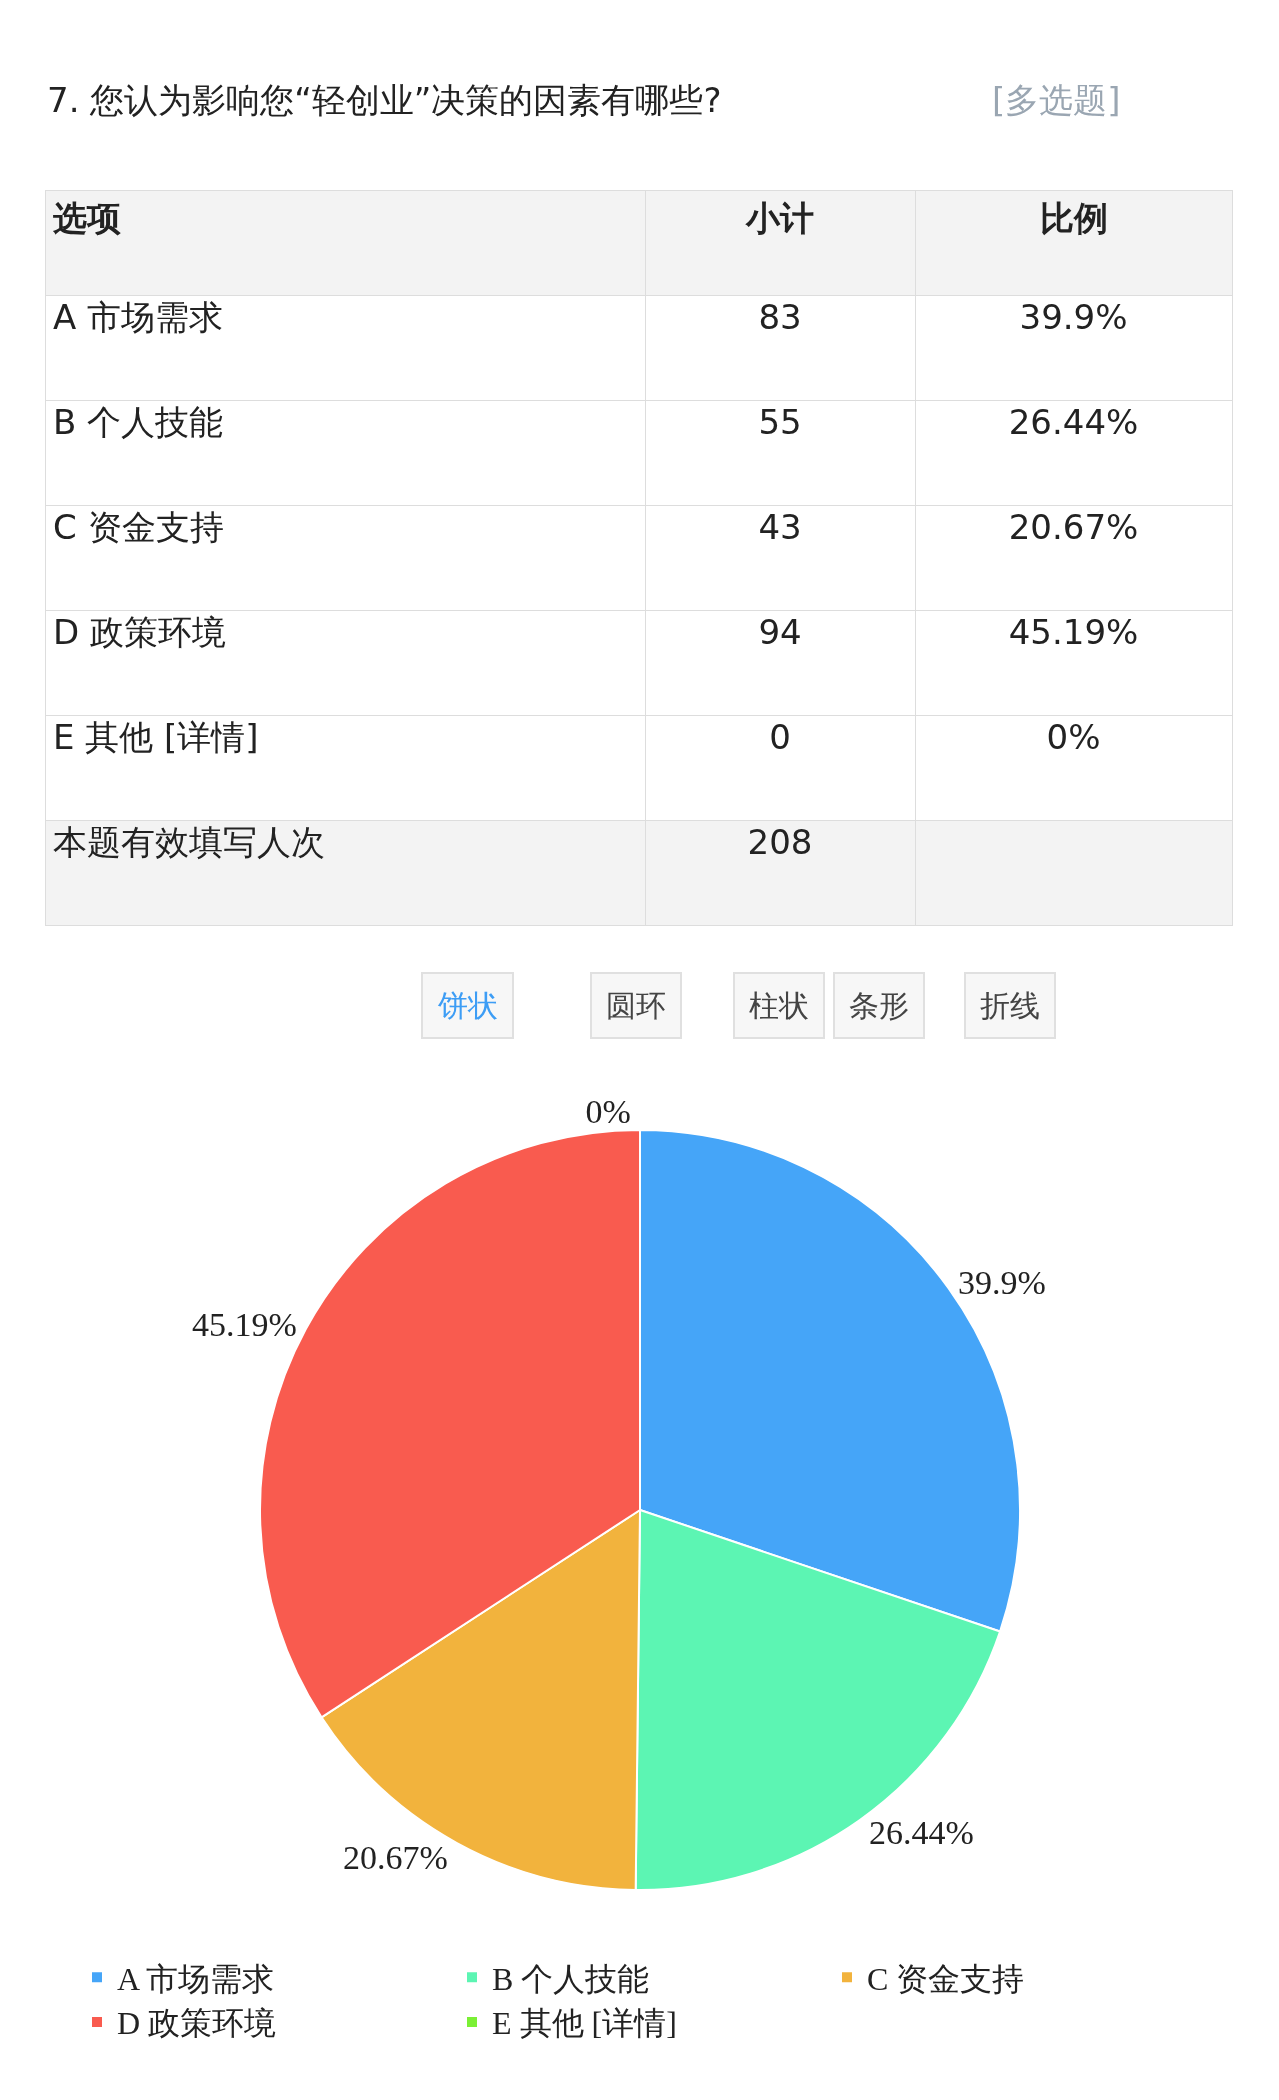 This screenshot has width=1279, height=2100. What do you see at coordinates (780, 841) in the screenshot?
I see `text: 208` at bounding box center [780, 841].